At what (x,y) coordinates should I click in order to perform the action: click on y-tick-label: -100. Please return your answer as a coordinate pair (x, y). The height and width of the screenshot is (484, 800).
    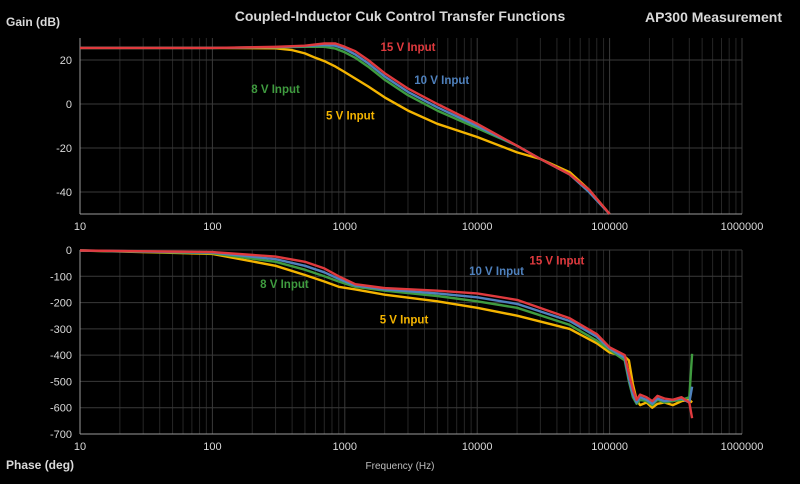
    Looking at the image, I should click on (61, 277).